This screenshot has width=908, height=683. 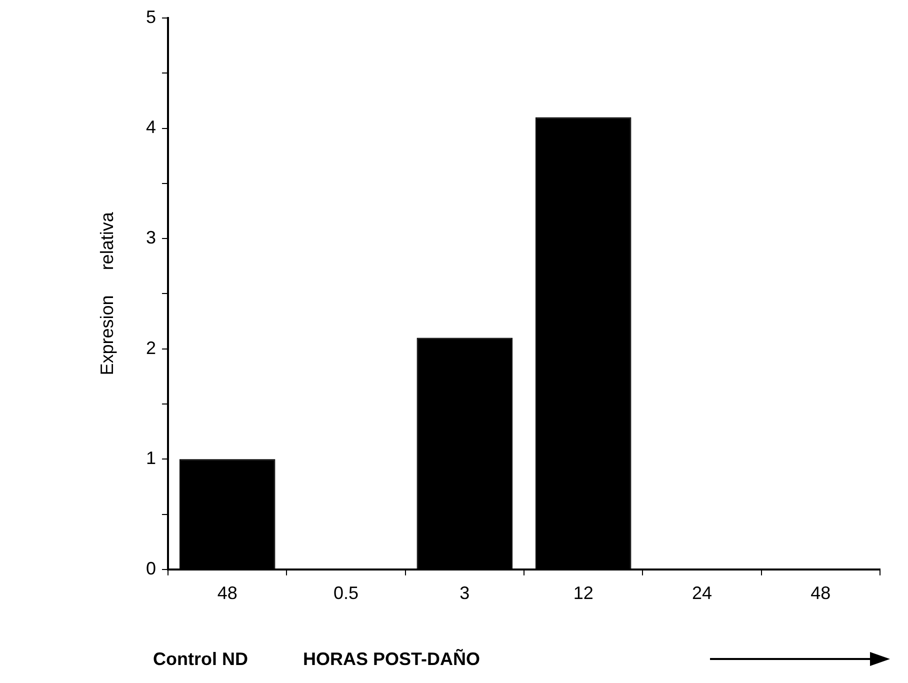 What do you see at coordinates (151, 348) in the screenshot?
I see `y-tick-label: 2` at bounding box center [151, 348].